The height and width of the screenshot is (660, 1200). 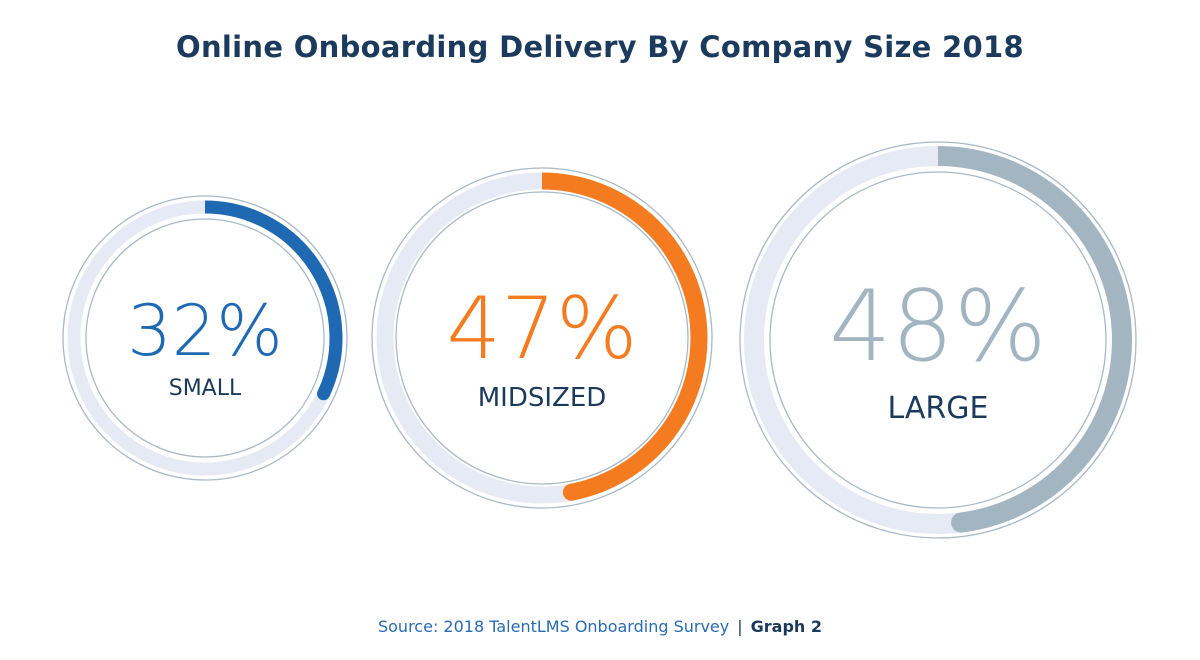 What do you see at coordinates (542, 398) in the screenshot?
I see `midsized-category-label: MIDSIZED` at bounding box center [542, 398].